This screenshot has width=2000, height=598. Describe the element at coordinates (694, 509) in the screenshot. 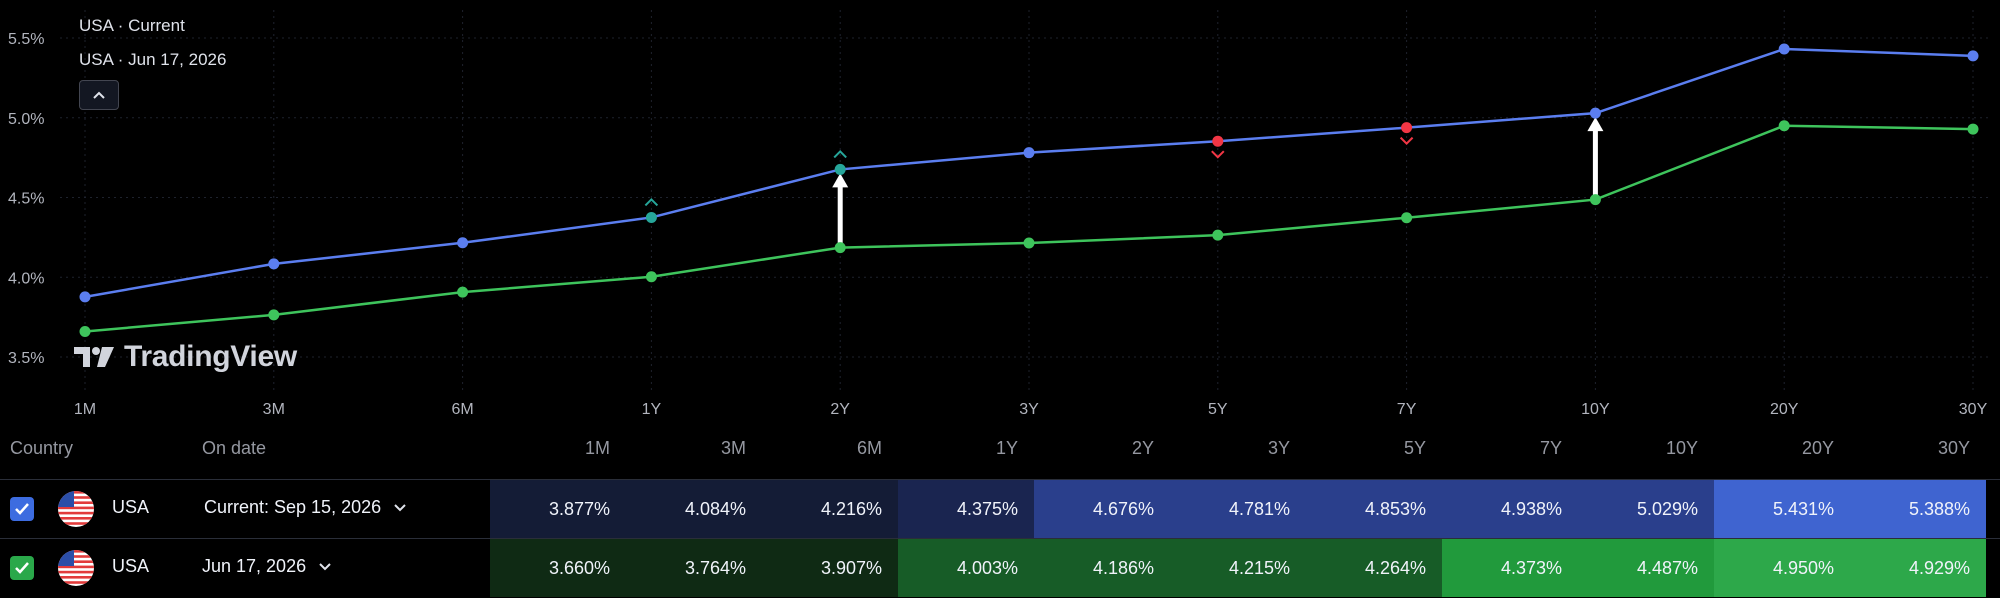

I see `yield-cell: 4.084%` at that location.